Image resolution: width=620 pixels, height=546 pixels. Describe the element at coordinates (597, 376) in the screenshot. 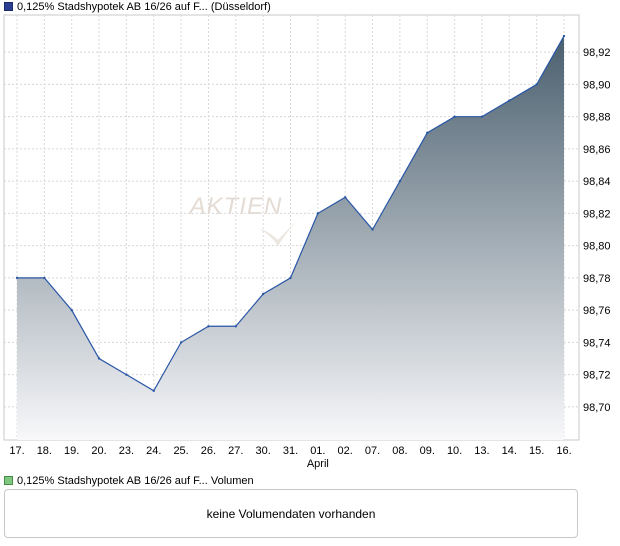

I see `y-tick-label: 98,72` at that location.